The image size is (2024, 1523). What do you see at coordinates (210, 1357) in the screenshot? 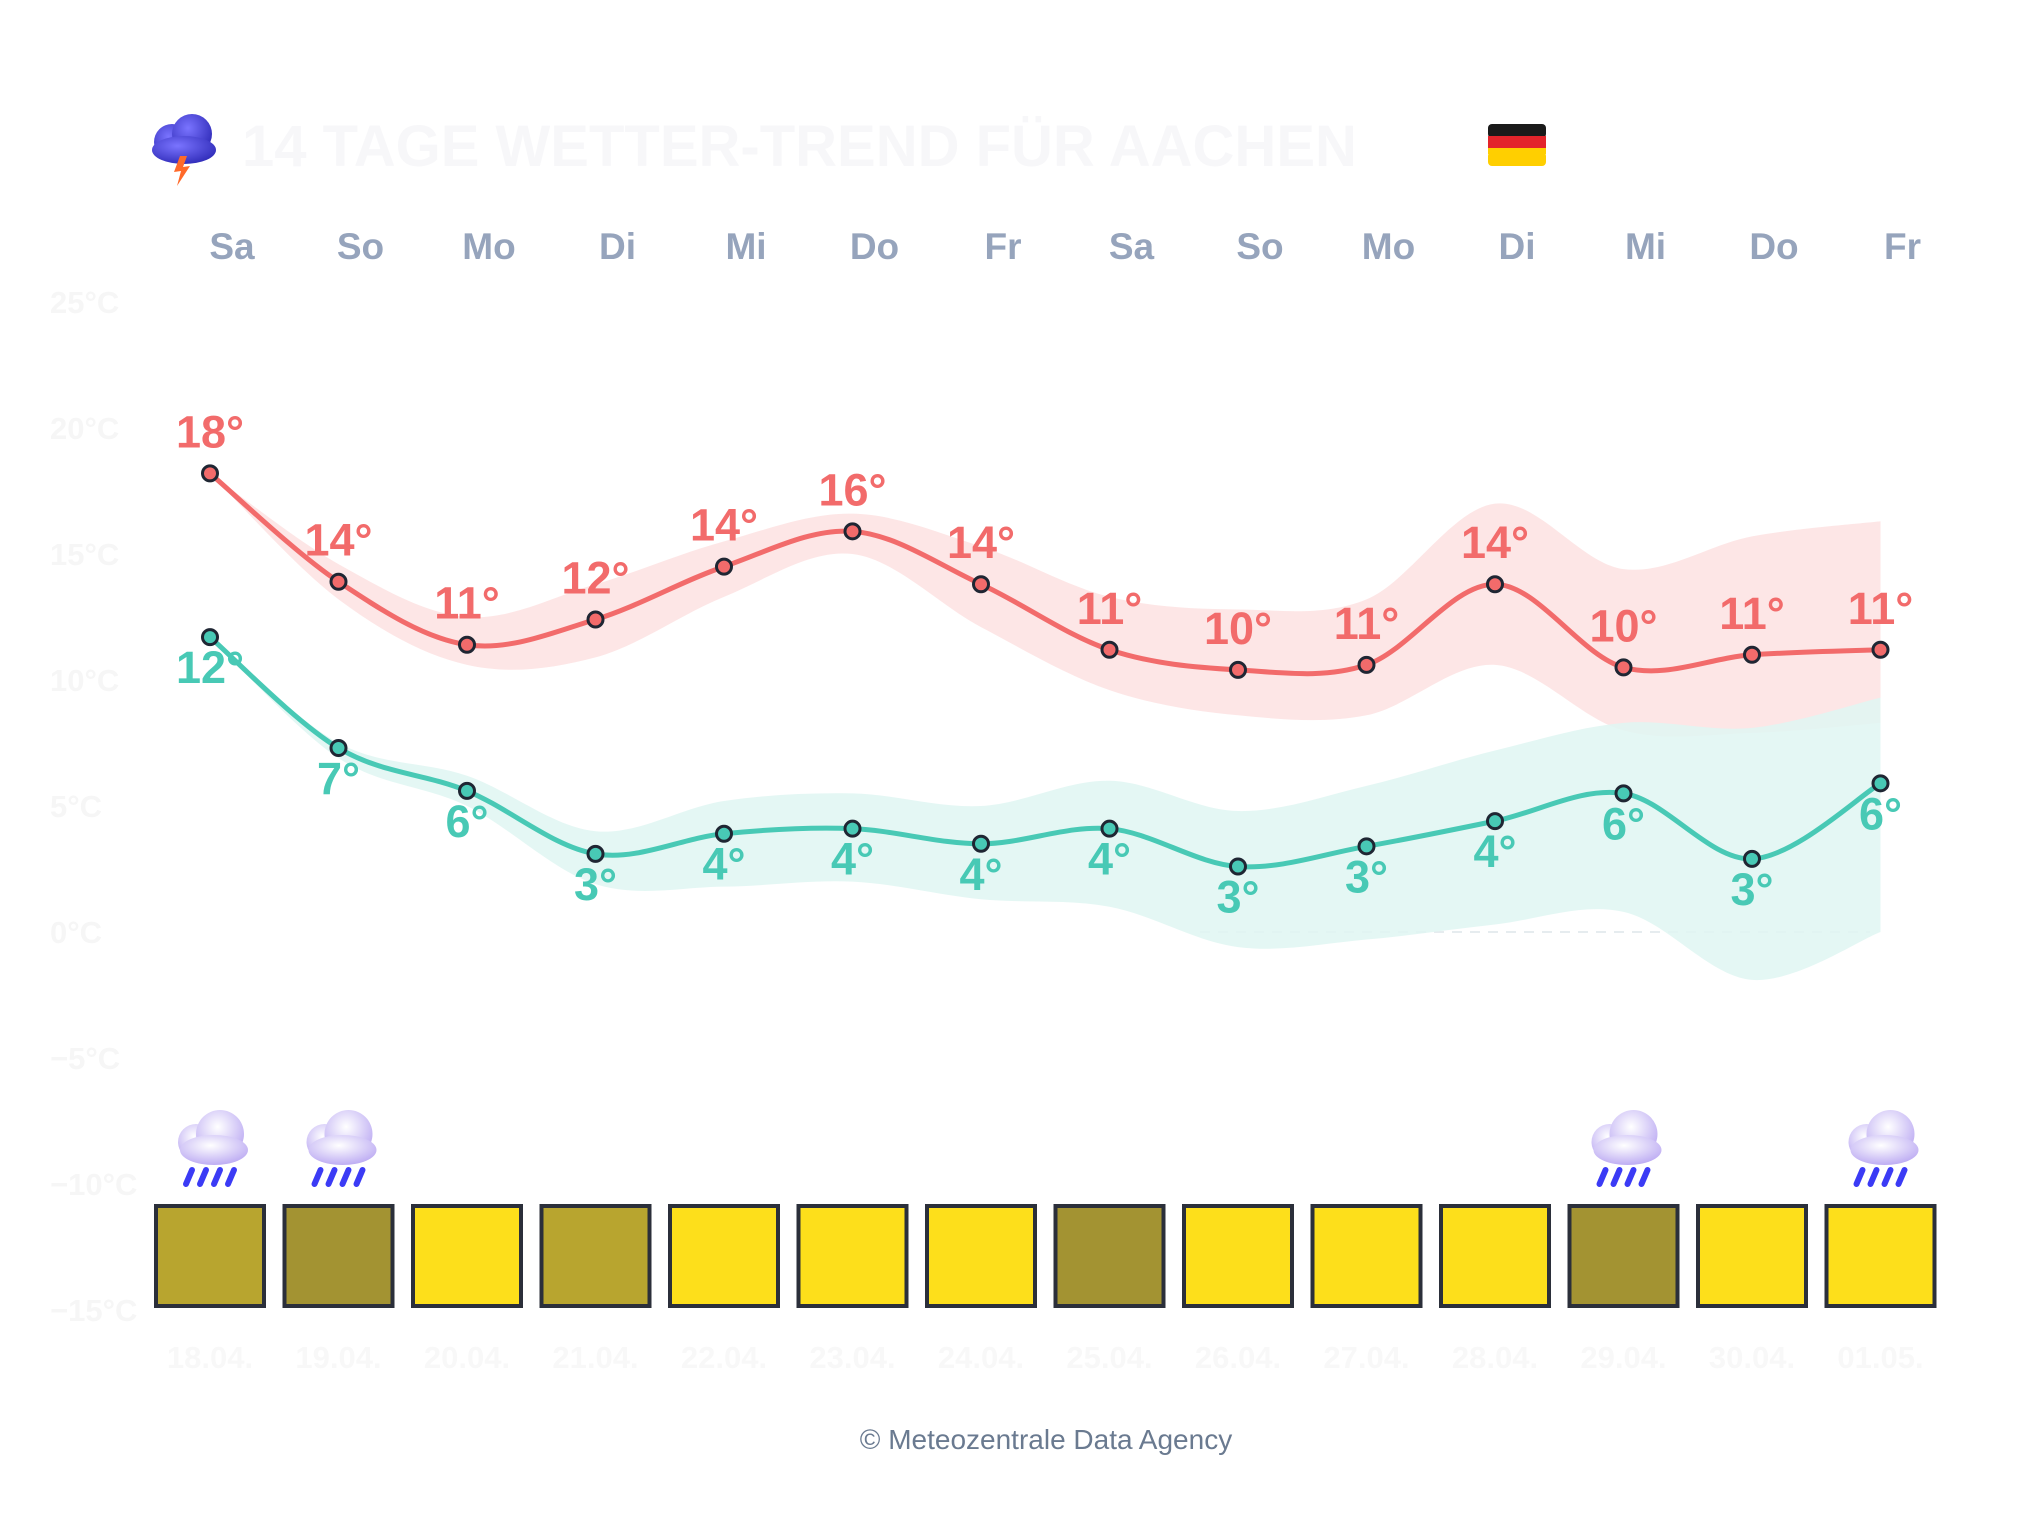
I see `date-label: 18.04.` at bounding box center [210, 1357].